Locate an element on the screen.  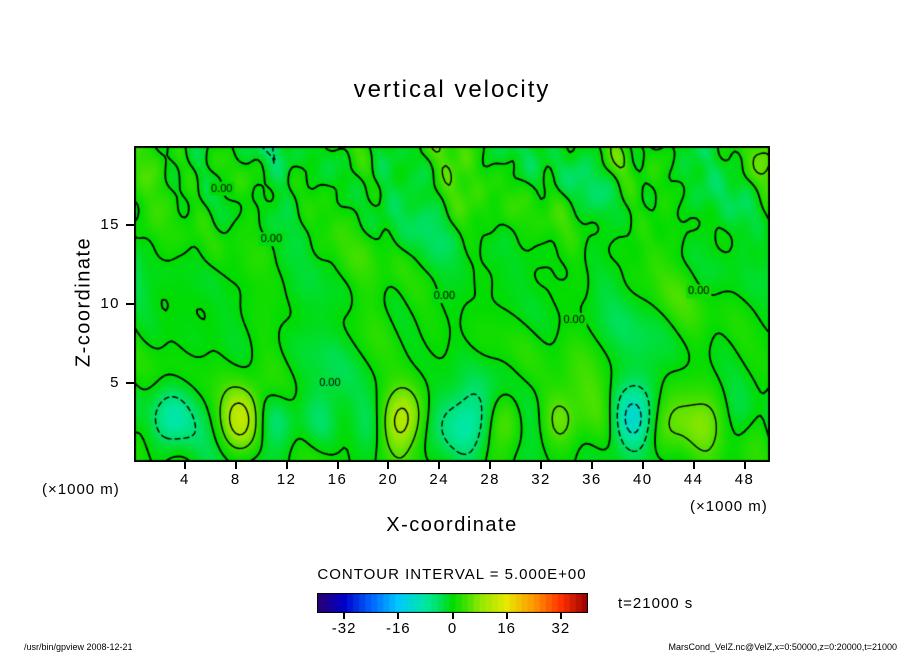
y-tick-label: 15 is located at coordinates (110, 224).